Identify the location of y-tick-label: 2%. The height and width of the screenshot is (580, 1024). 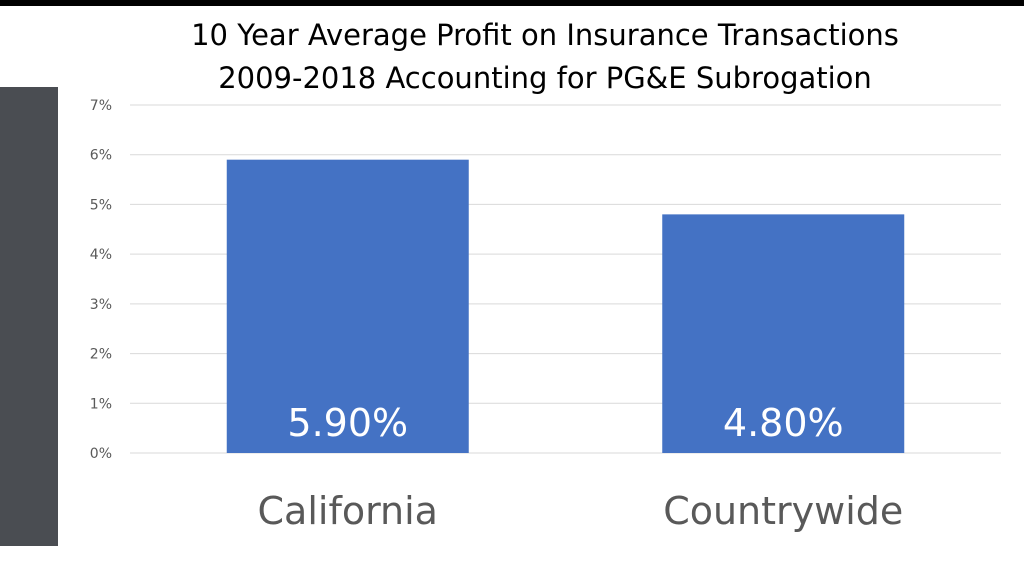
(101, 355).